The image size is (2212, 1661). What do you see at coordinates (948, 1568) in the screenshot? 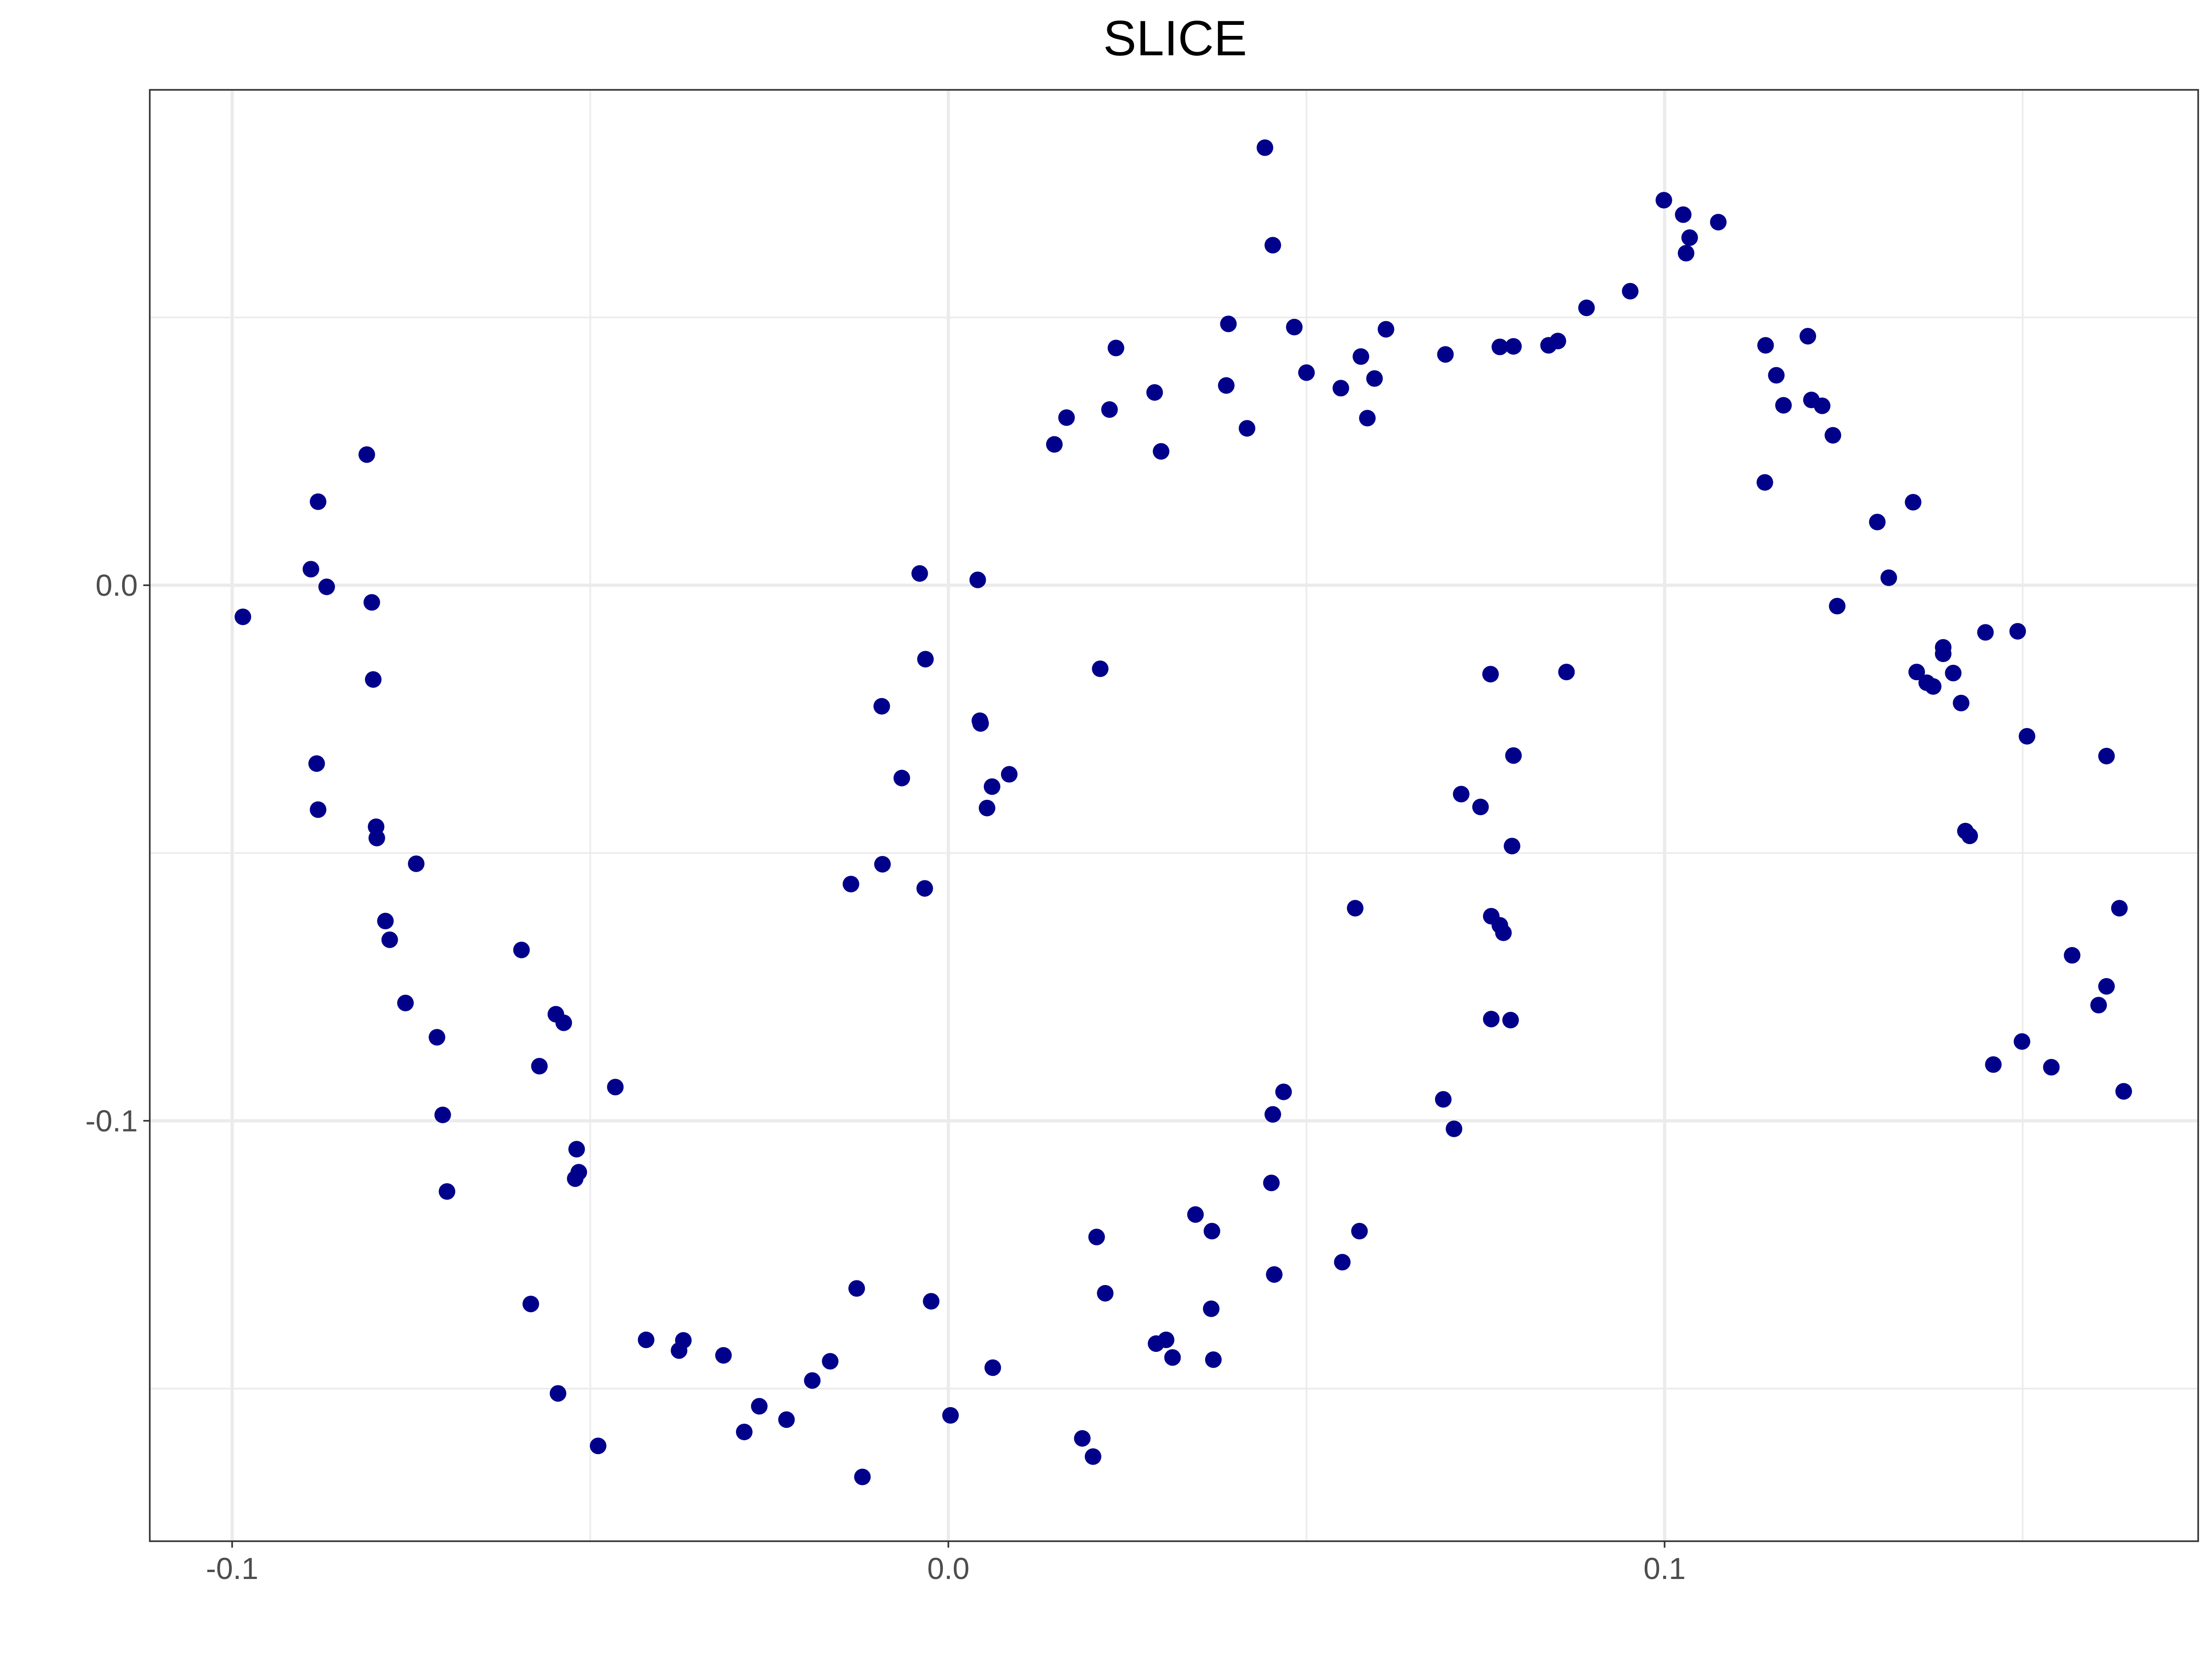
I see `x-tick-label: 0.0` at bounding box center [948, 1568].